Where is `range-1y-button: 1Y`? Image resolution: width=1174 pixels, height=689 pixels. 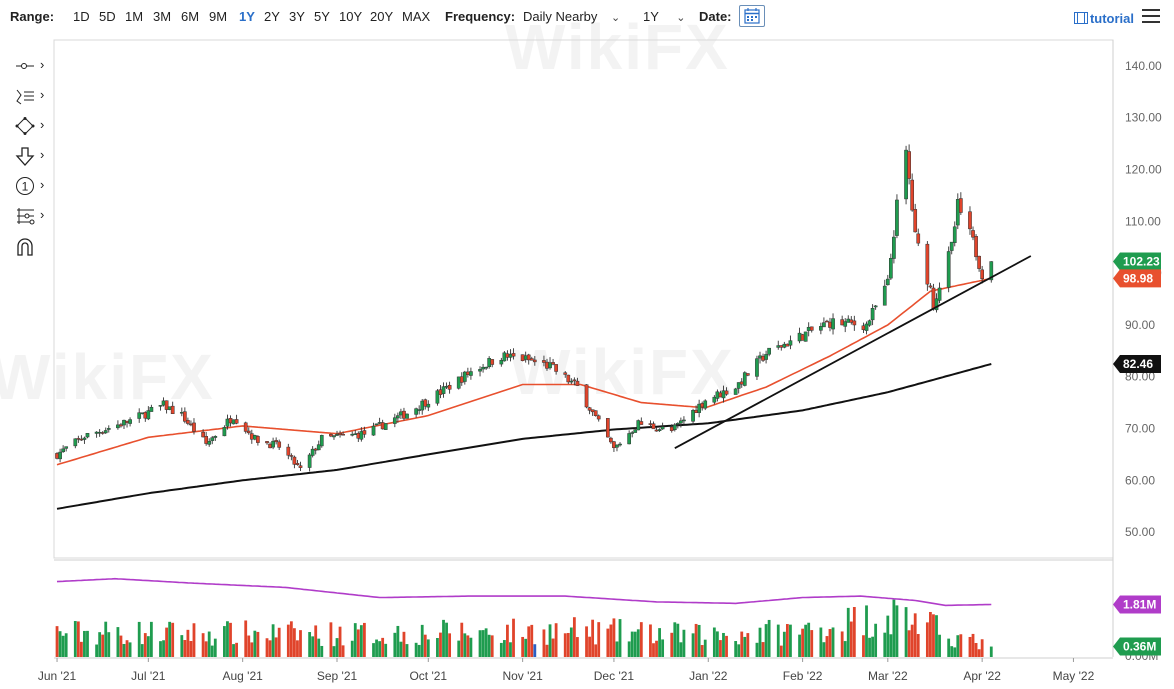 range-1y-button: 1Y is located at coordinates (247, 16).